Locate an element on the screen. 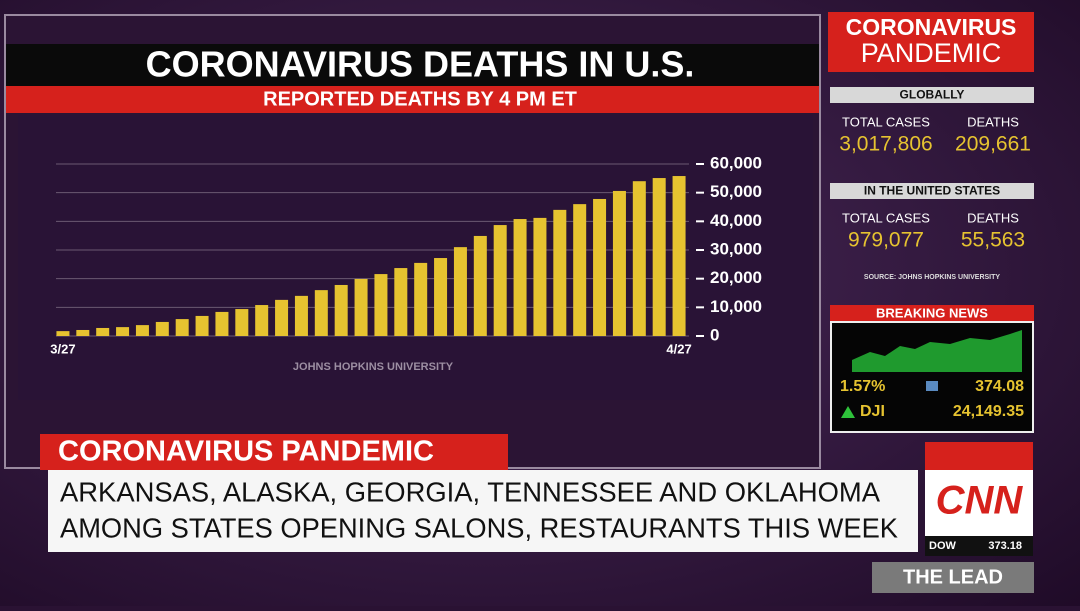  sidebar-header: PANDEMIC is located at coordinates (931, 53).